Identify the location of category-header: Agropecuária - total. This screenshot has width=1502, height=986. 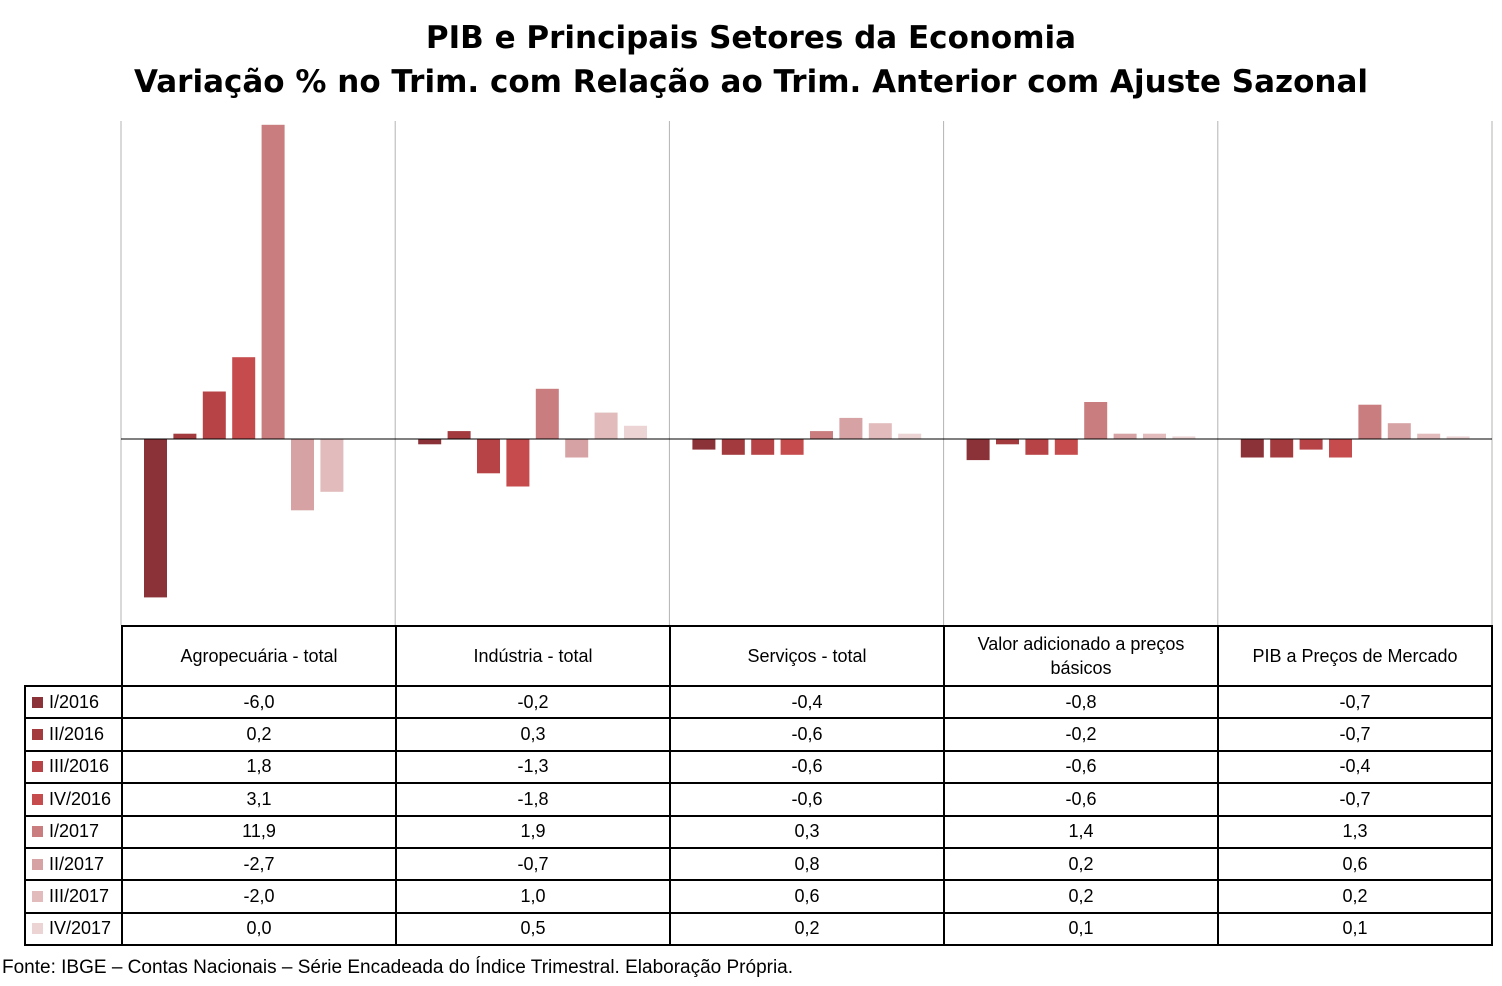
(259, 656).